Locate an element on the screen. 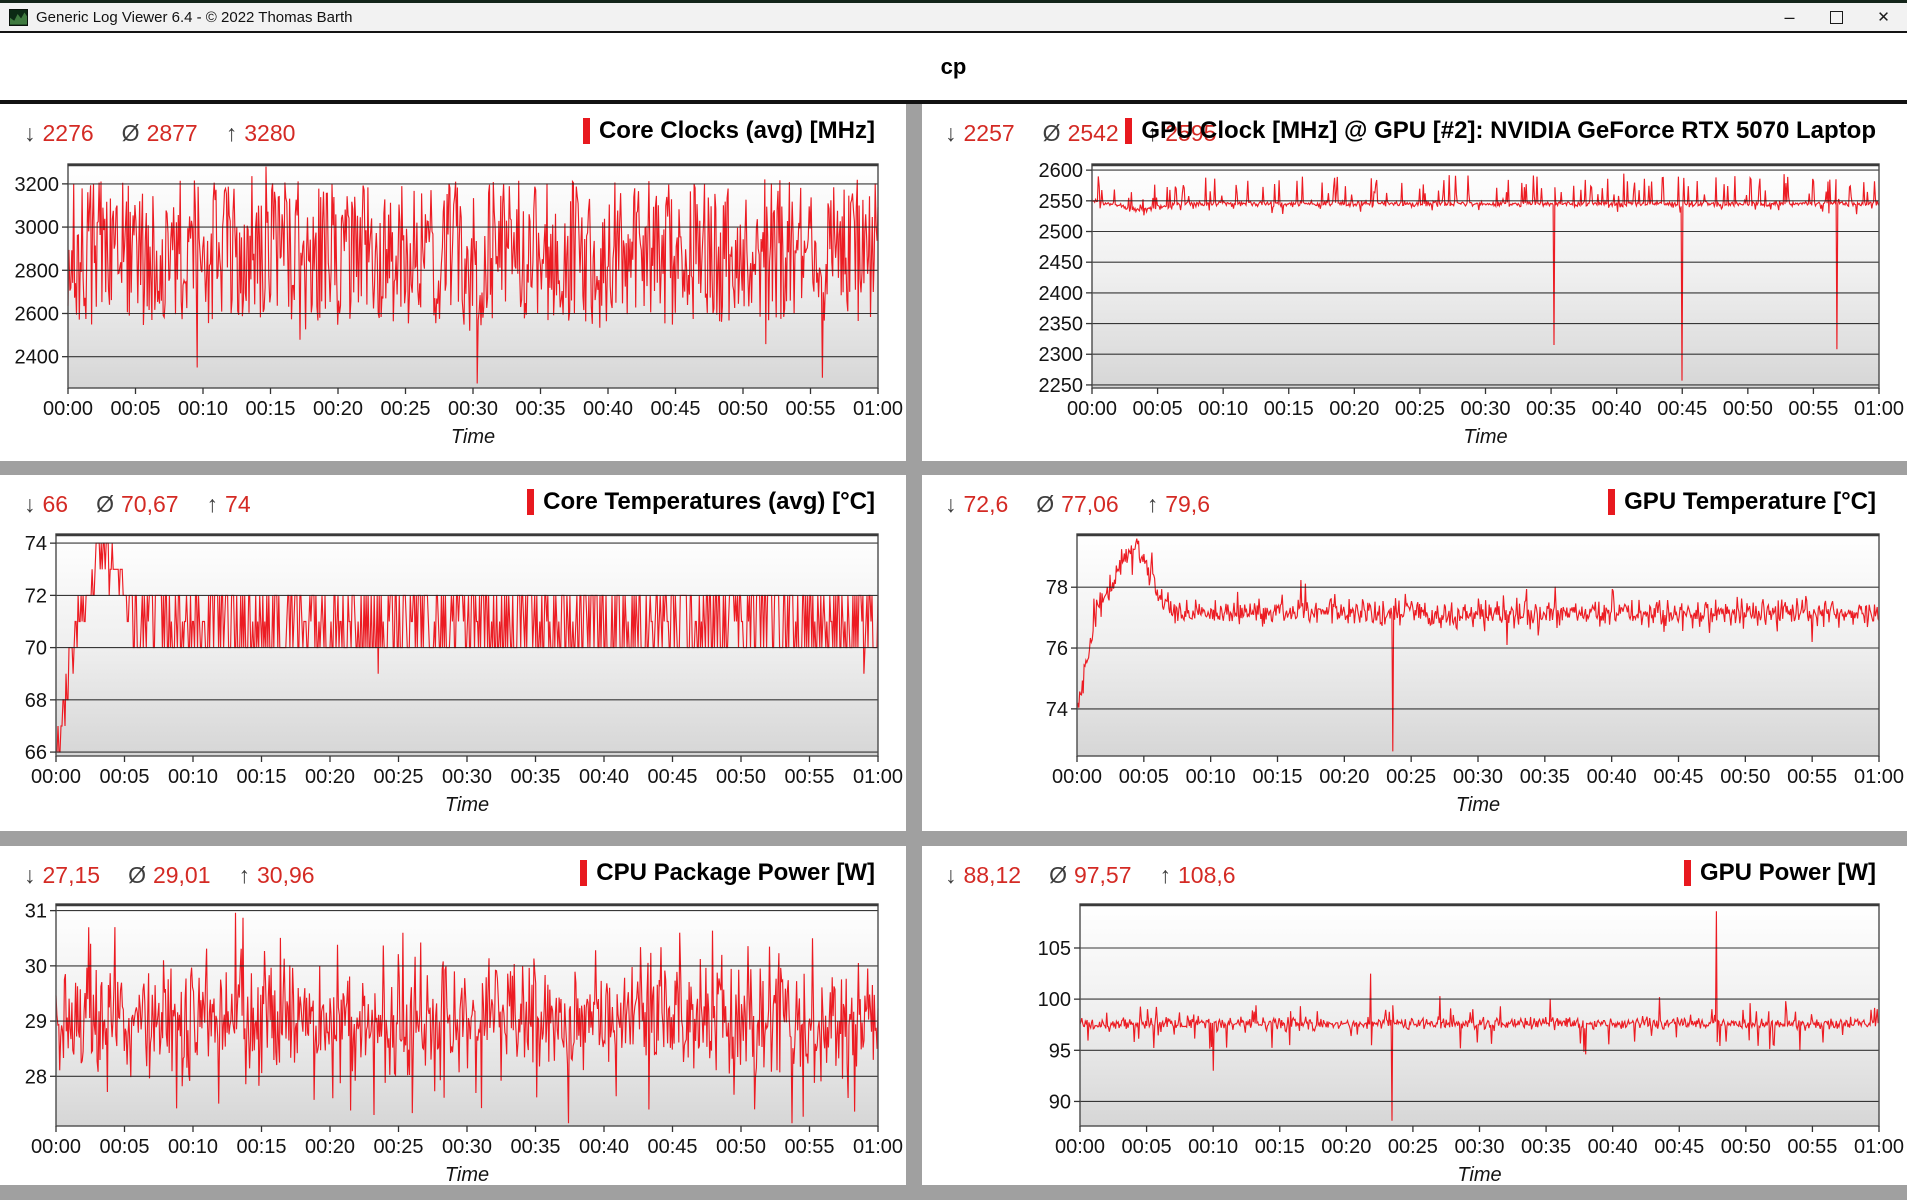 Image resolution: width=1907 pixels, height=1200 pixels. svg-text: 66 is located at coordinates (36, 753).